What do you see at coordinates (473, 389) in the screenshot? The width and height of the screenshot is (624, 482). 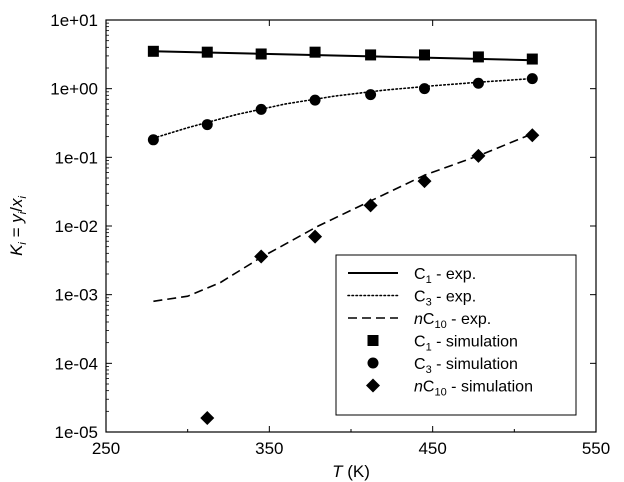 I see `legend-label: nC10 - simulation` at bounding box center [473, 389].